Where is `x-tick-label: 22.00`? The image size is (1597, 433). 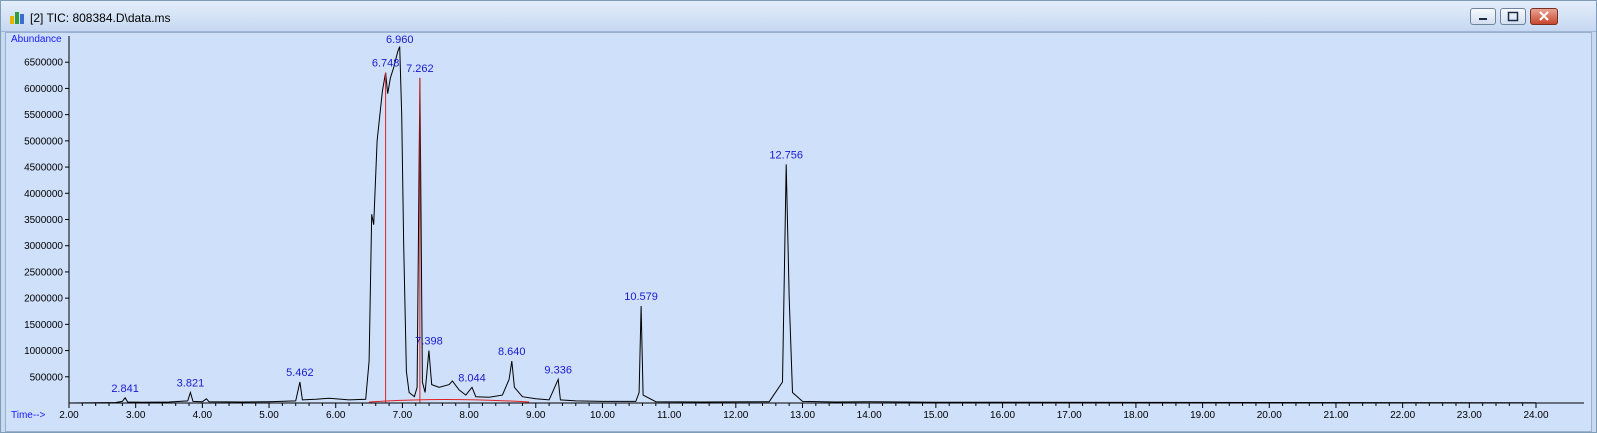 x-tick-label: 22.00 is located at coordinates (1402, 415).